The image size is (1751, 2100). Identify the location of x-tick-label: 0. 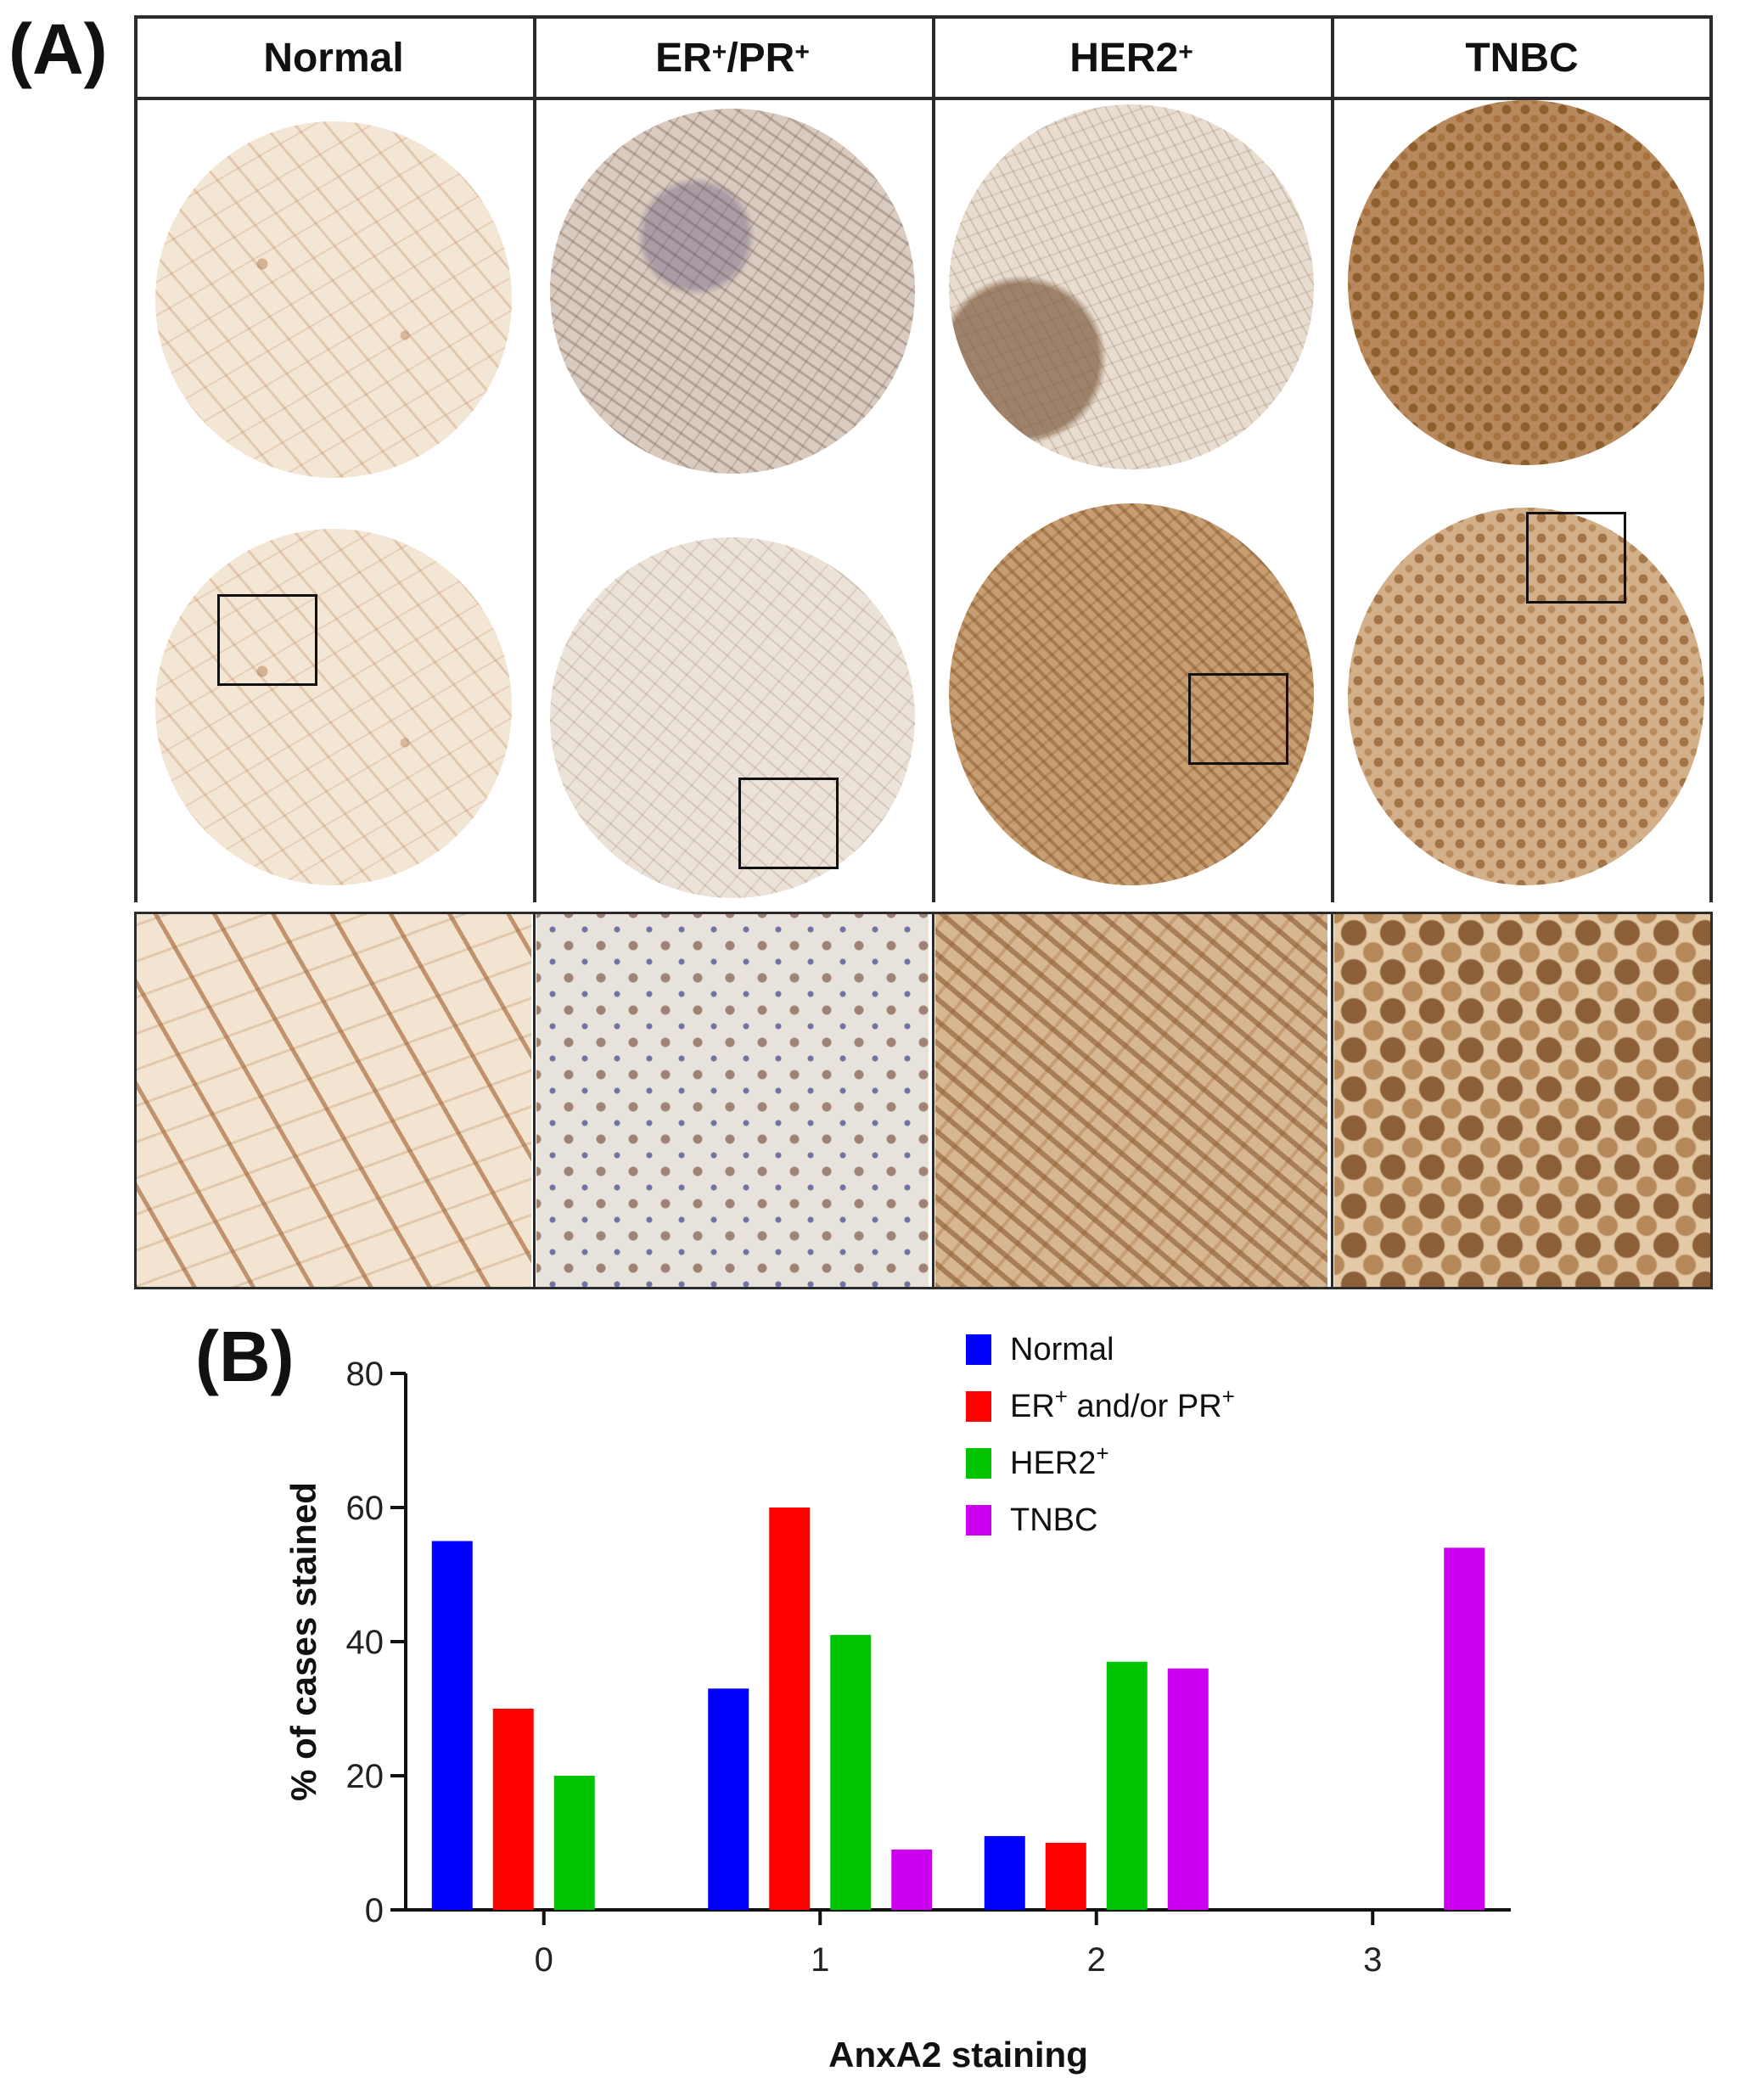
(544, 1960).